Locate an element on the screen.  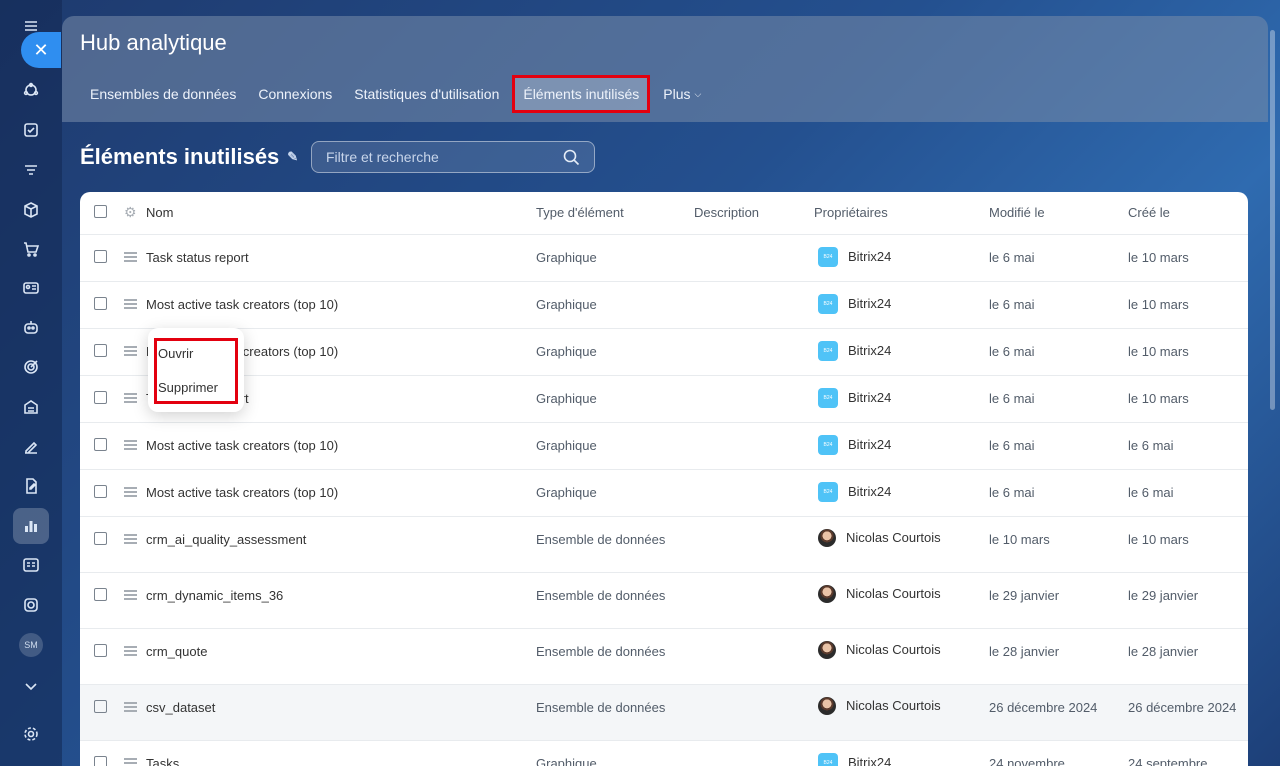
row-name: Task status report is located at coordinates (341, 258).